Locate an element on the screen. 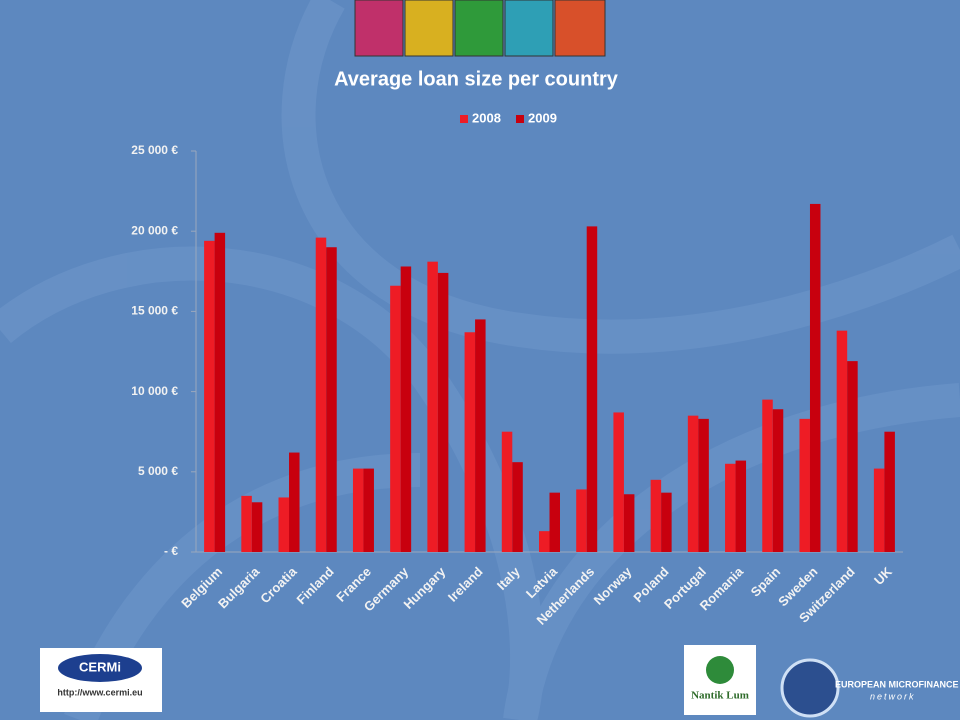  y-tick-label: 5 000 € is located at coordinates (158, 471).